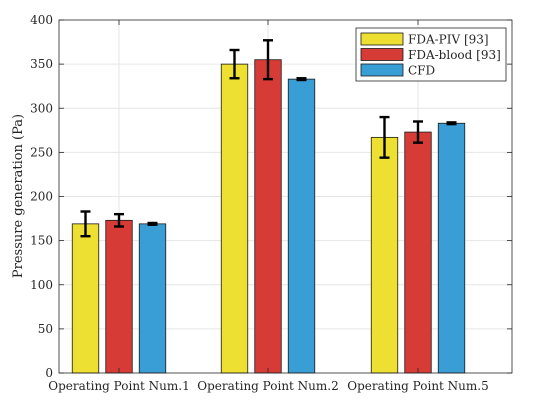 The width and height of the screenshot is (537, 405). Describe the element at coordinates (118, 386) in the screenshot. I see `x-tick-label: Operating Point Num.1` at that location.